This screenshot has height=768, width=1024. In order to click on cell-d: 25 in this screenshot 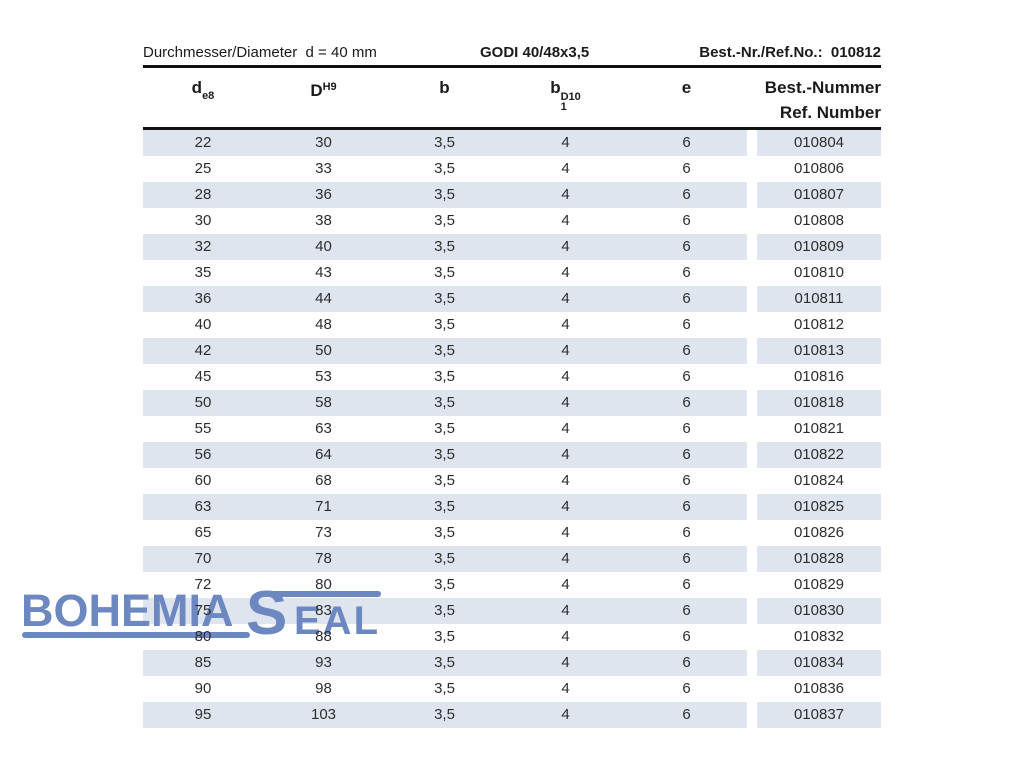, I will do `click(203, 168)`.